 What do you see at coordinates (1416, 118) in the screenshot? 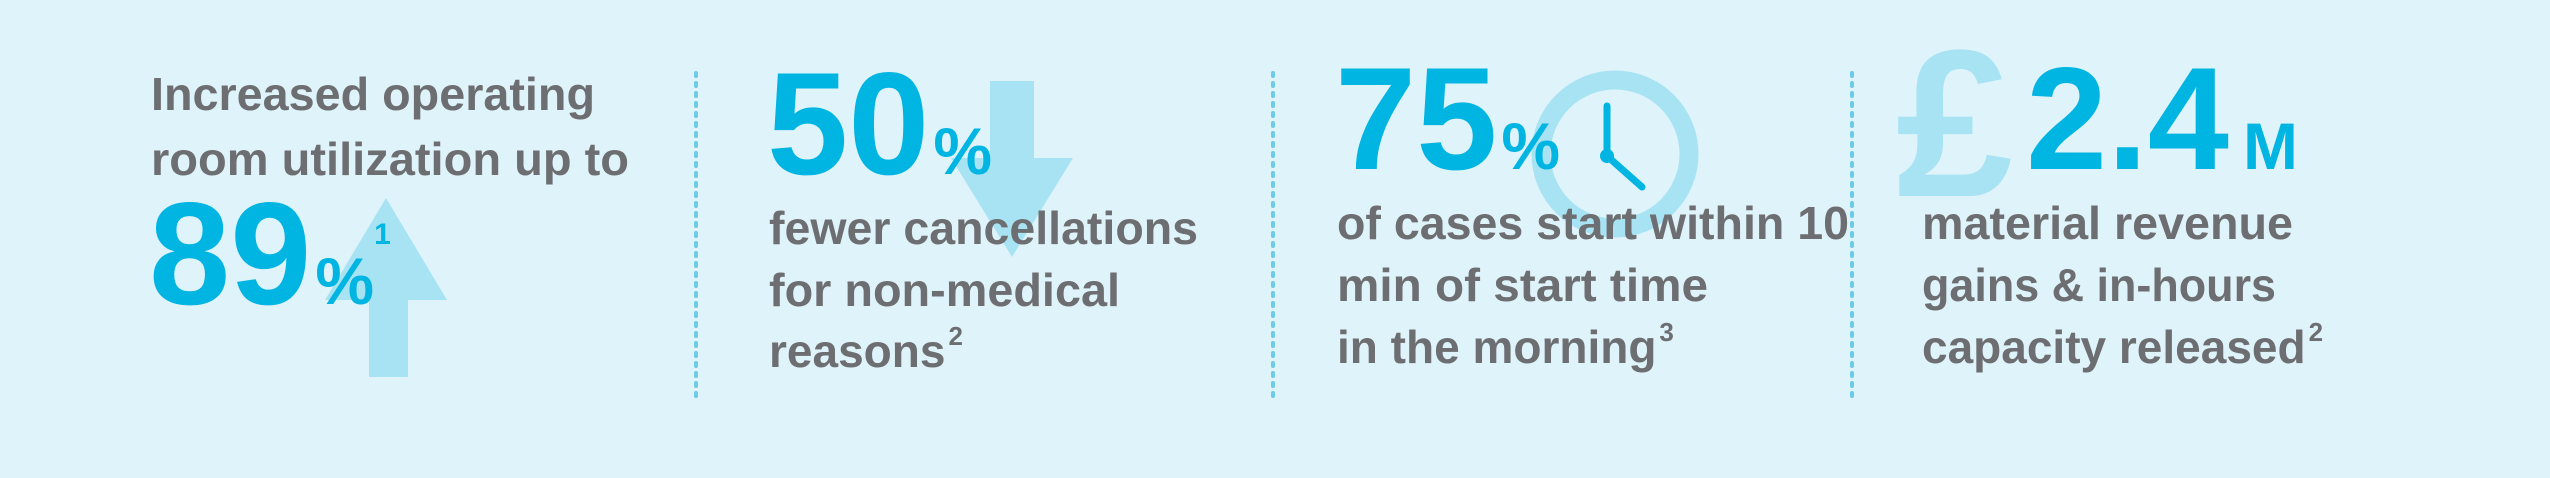
I see `stat-number: 75` at bounding box center [1416, 118].